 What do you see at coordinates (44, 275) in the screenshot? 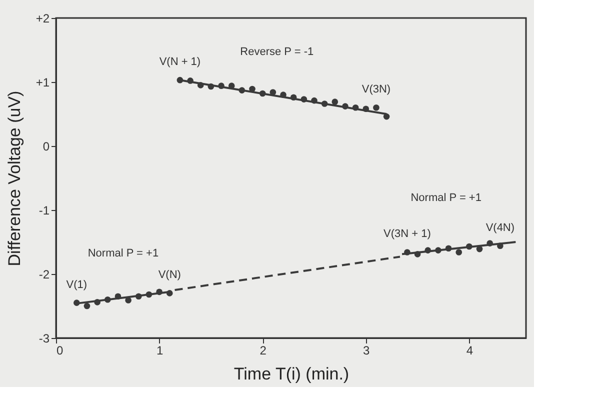
I see `y-tick-label: -2` at bounding box center [44, 275].